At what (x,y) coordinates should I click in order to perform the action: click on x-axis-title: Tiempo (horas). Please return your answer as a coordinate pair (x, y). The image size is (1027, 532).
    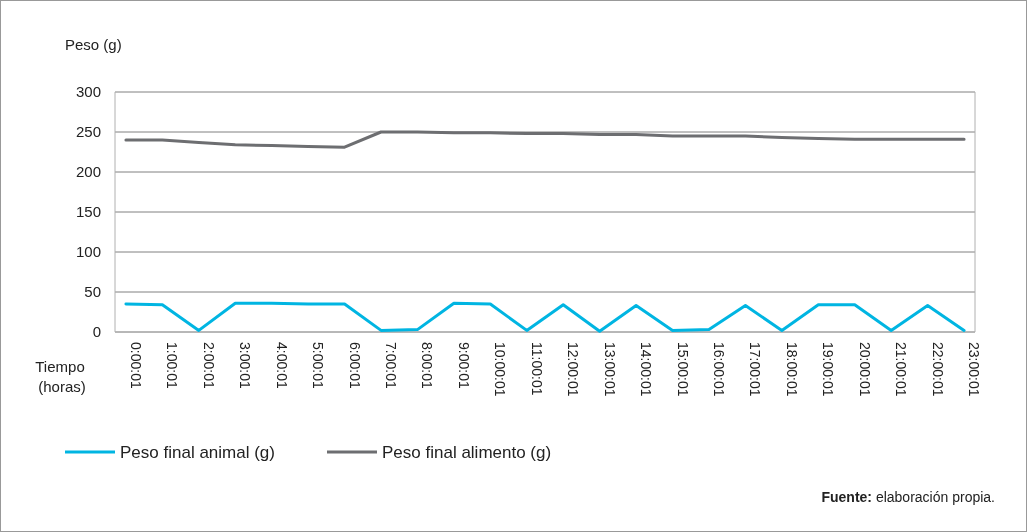
    Looking at the image, I should click on (60, 376).